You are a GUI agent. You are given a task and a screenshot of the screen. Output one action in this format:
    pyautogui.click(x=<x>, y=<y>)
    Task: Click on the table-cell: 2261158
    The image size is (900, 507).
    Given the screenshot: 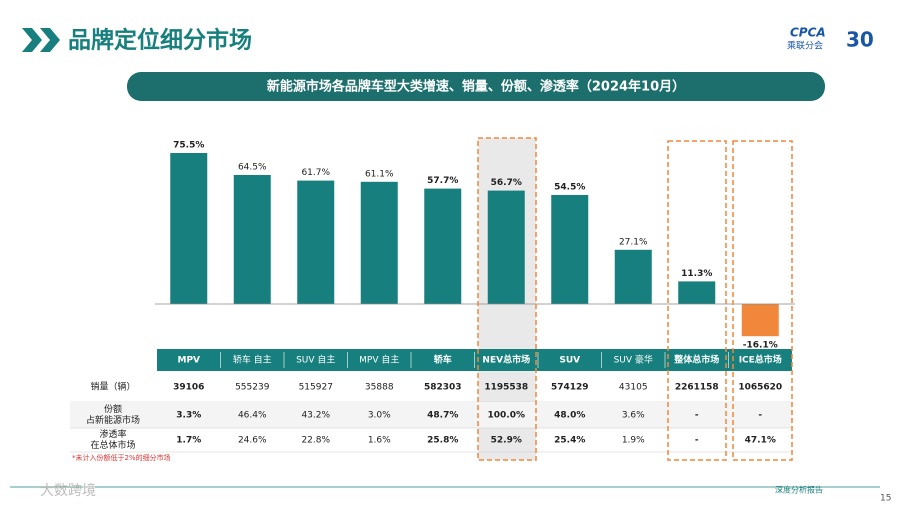 What is the action you would take?
    pyautogui.click(x=697, y=388)
    